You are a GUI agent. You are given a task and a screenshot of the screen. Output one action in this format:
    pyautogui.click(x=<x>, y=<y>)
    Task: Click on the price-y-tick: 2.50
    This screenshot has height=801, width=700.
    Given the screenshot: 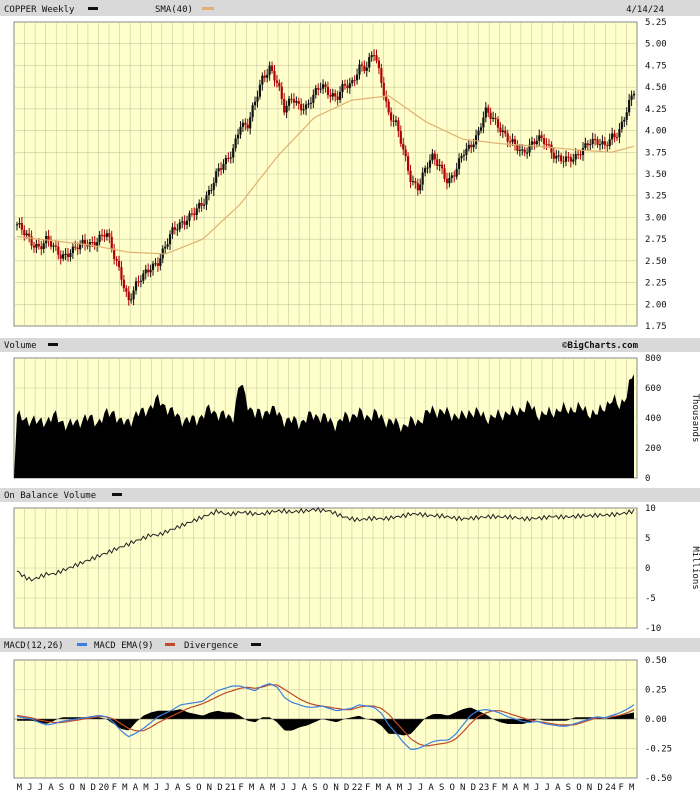 What is the action you would take?
    pyautogui.click(x=656, y=262)
    